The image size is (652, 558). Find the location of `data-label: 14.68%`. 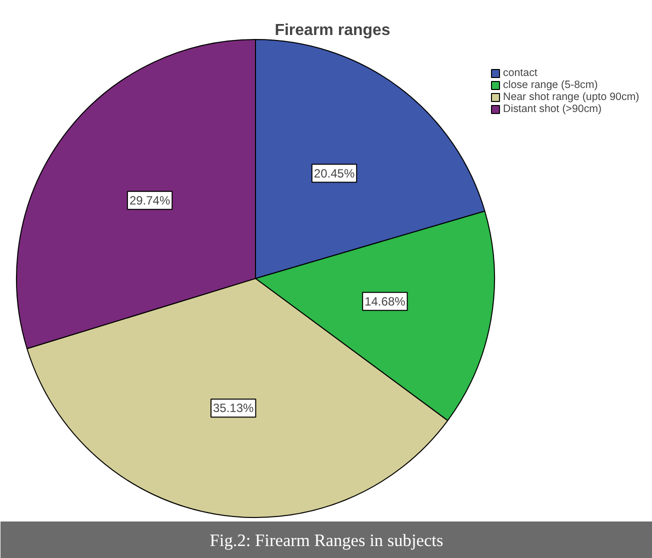

data-label: 14.68% is located at coordinates (385, 301).